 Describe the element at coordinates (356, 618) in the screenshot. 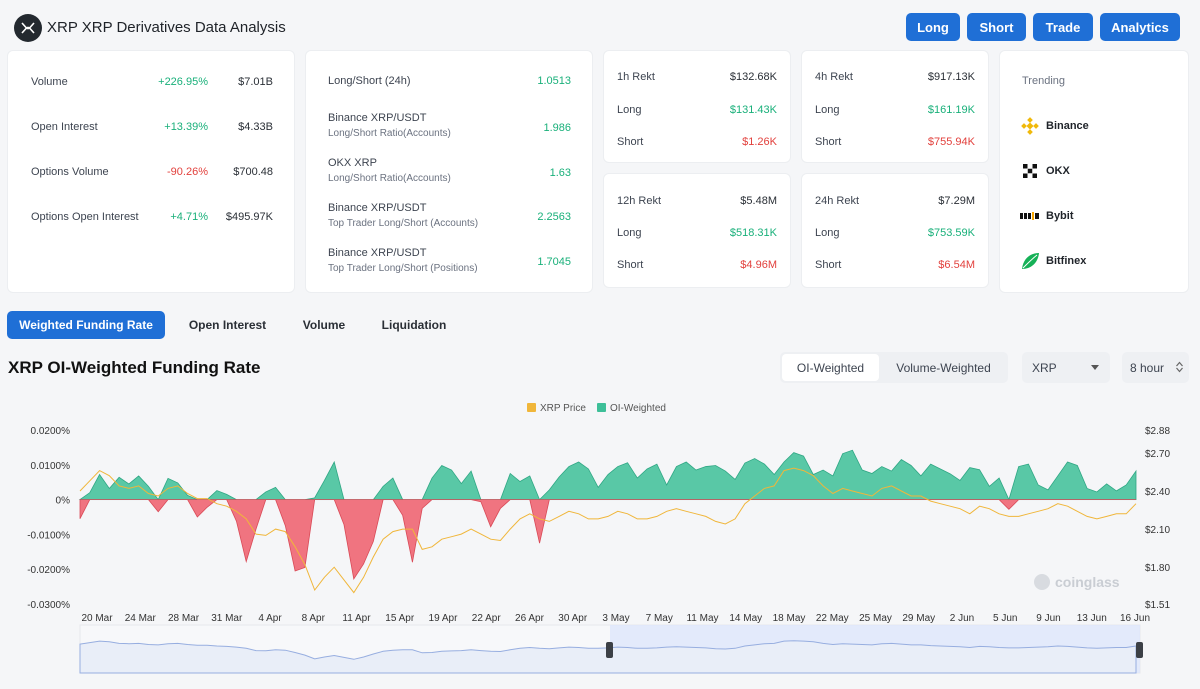

I see `x-tick: 11 Apr` at that location.